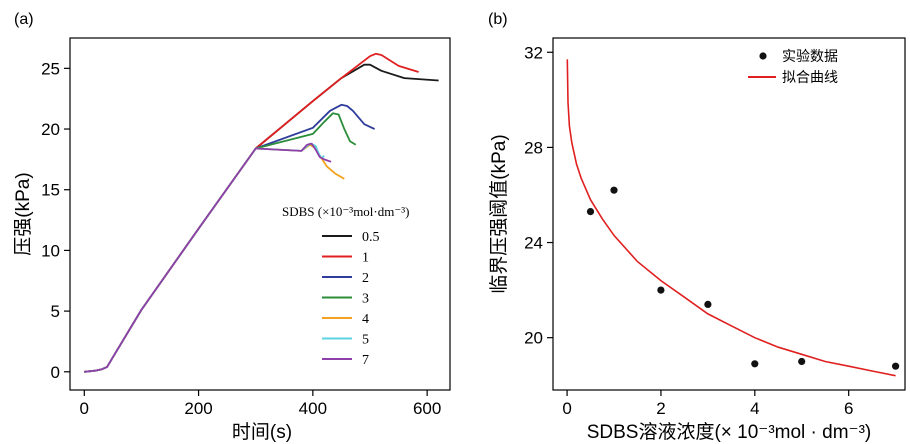 The image size is (910, 444). What do you see at coordinates (313, 408) in the screenshot?
I see `panel-a-x-tick-label: 400` at bounding box center [313, 408].